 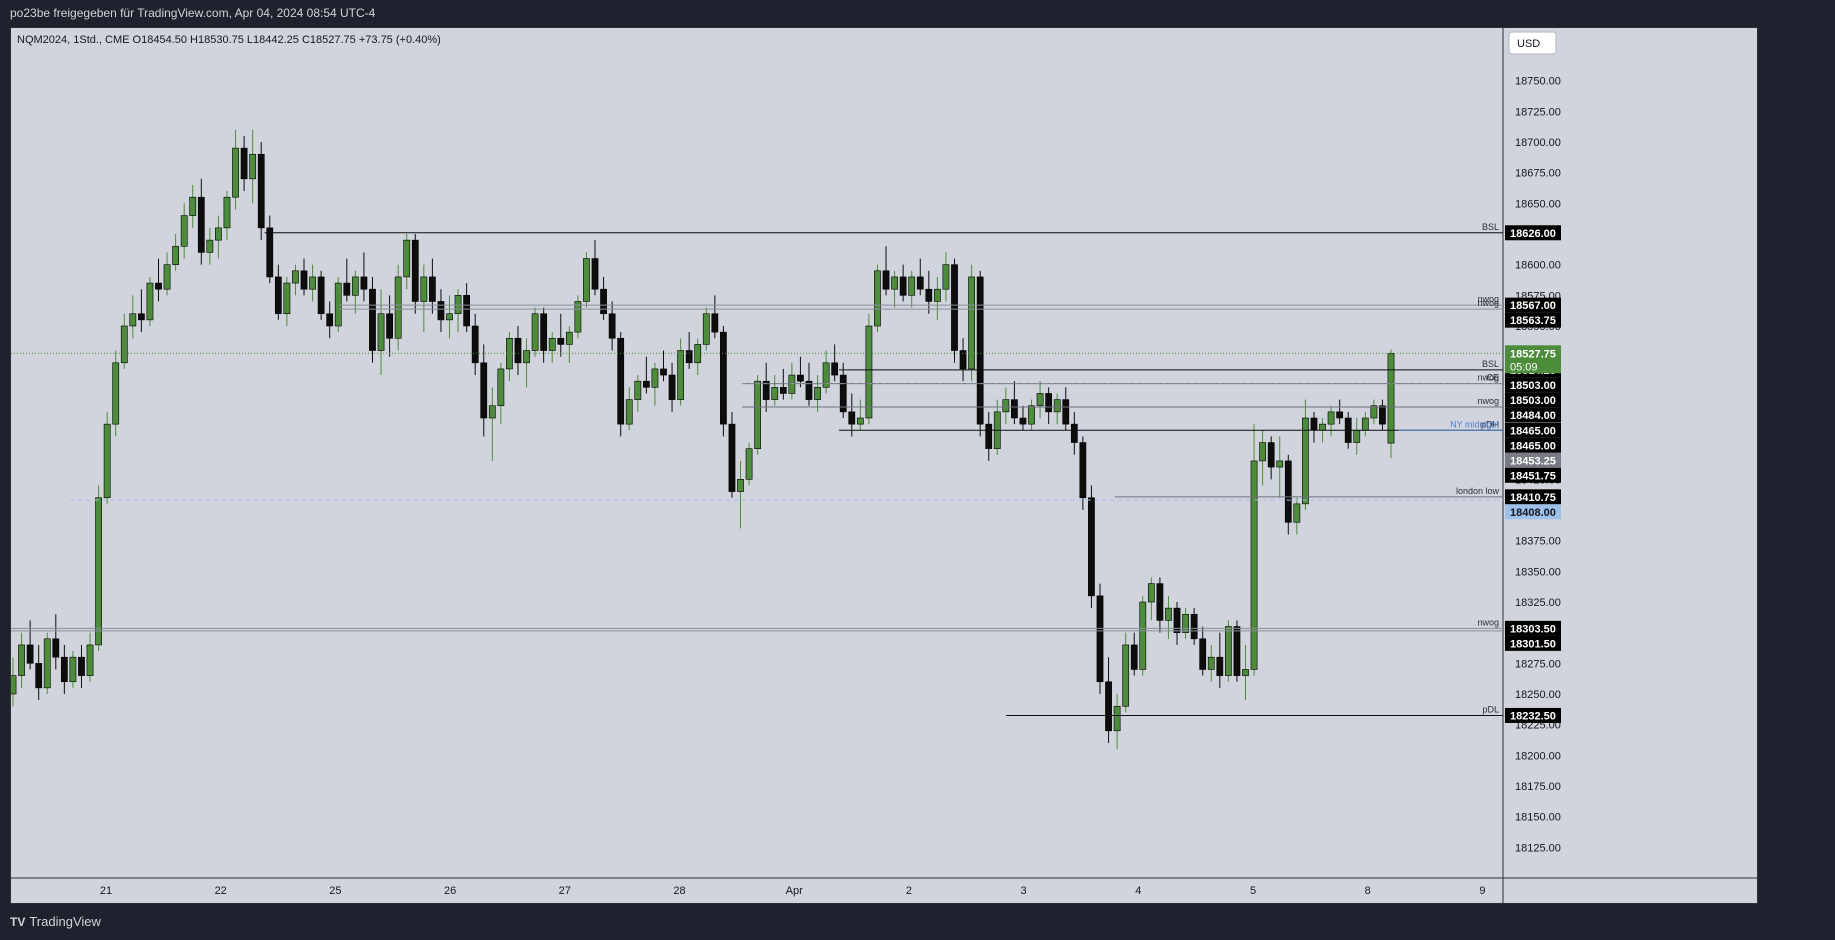 I want to click on price-axis-label-text: 18567.00, so click(x=1533, y=306).